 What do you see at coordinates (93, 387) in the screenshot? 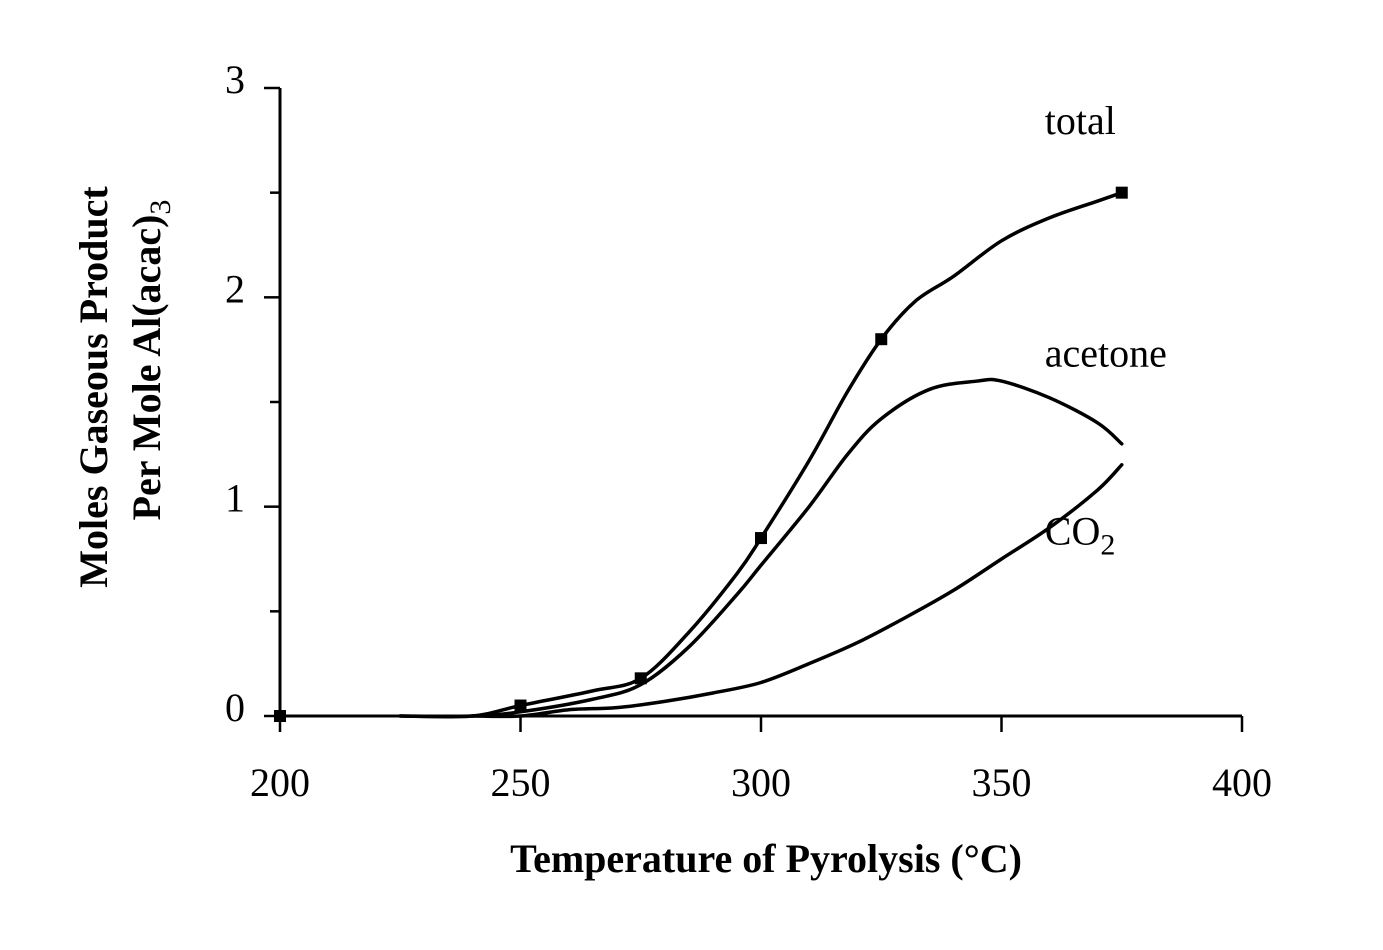
I see `y-axis-title-line1: Moles Gaseous Product` at bounding box center [93, 387].